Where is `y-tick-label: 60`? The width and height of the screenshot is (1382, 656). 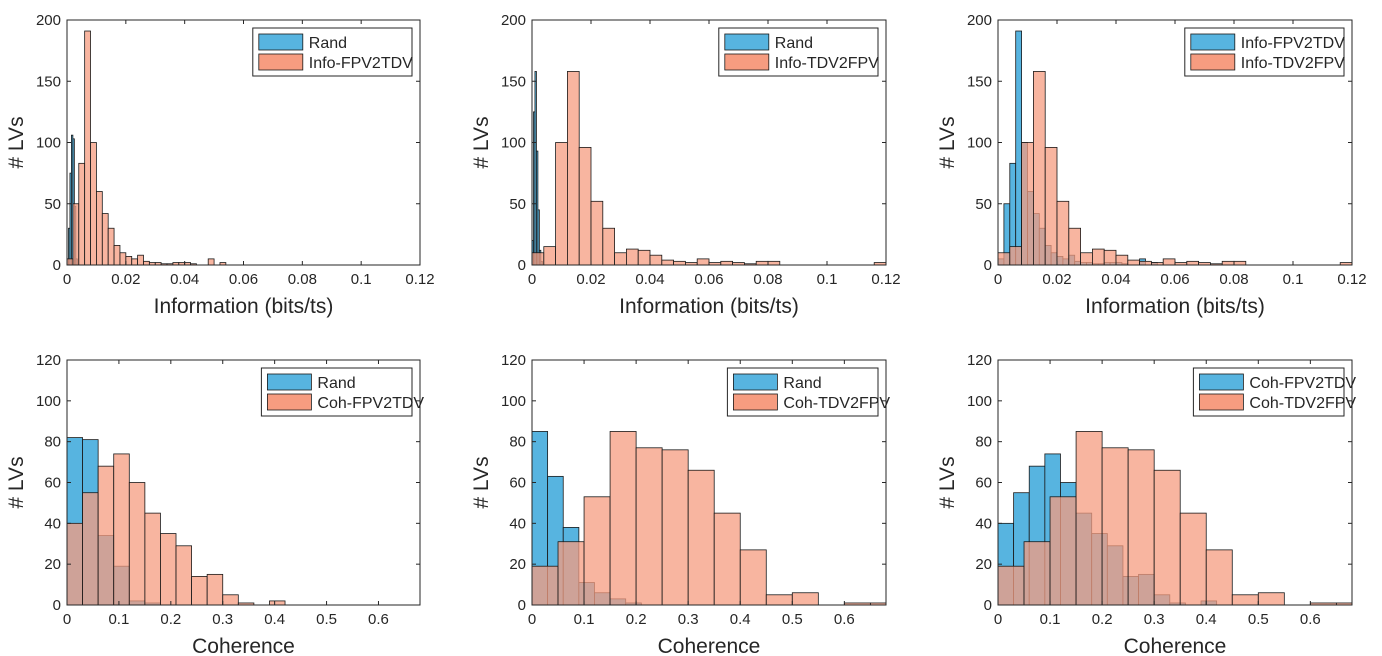 y-tick-label: 60 is located at coordinates (52, 483).